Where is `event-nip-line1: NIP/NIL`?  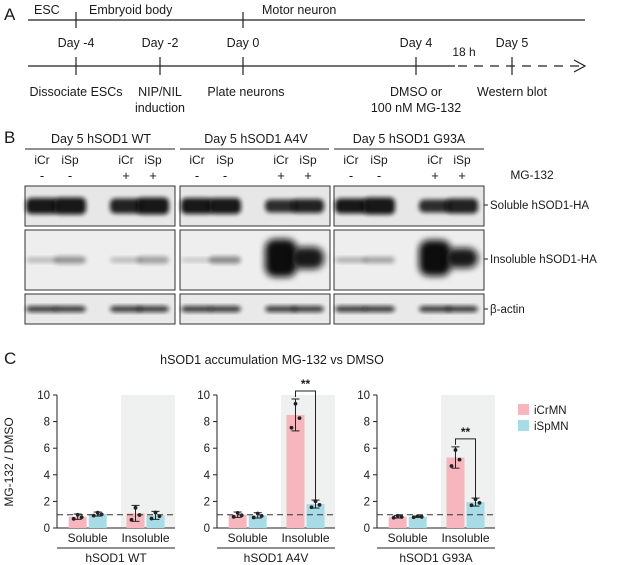 event-nip-line1: NIP/NIL is located at coordinates (160, 92).